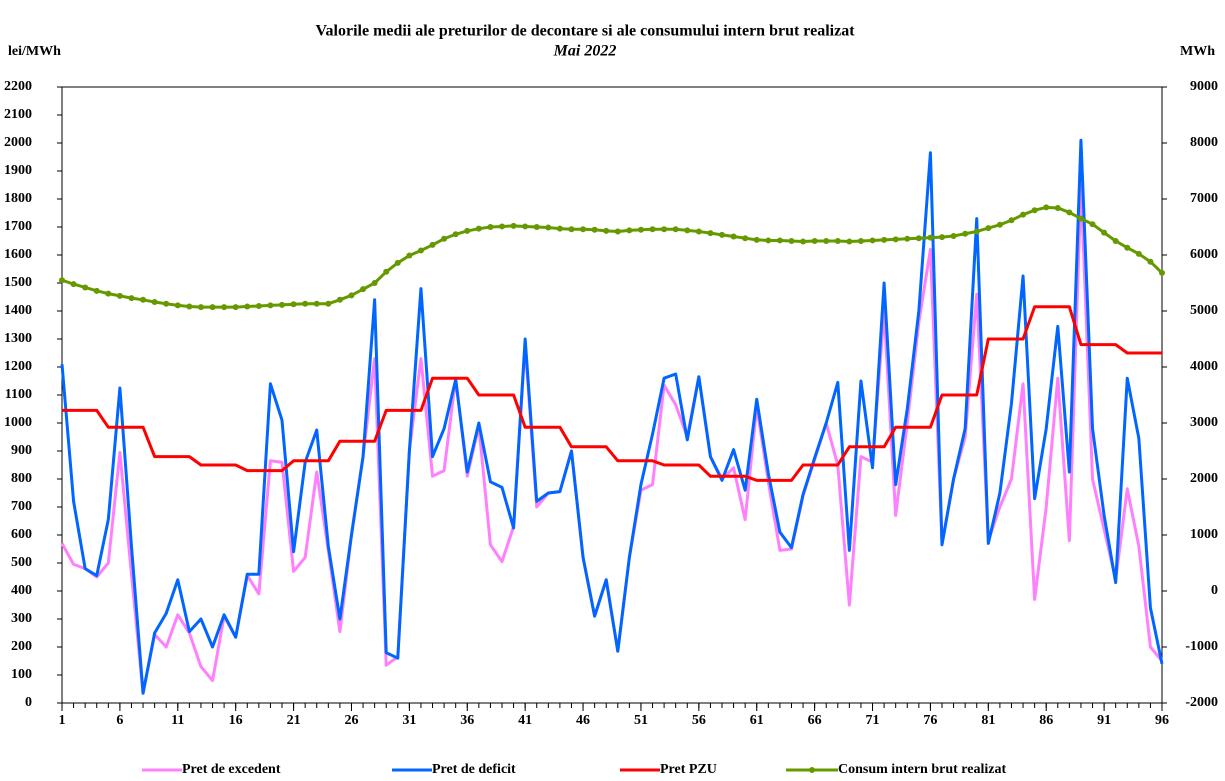 The height and width of the screenshot is (781, 1225). I want to click on y2-tick-label: 1000, so click(1204, 534).